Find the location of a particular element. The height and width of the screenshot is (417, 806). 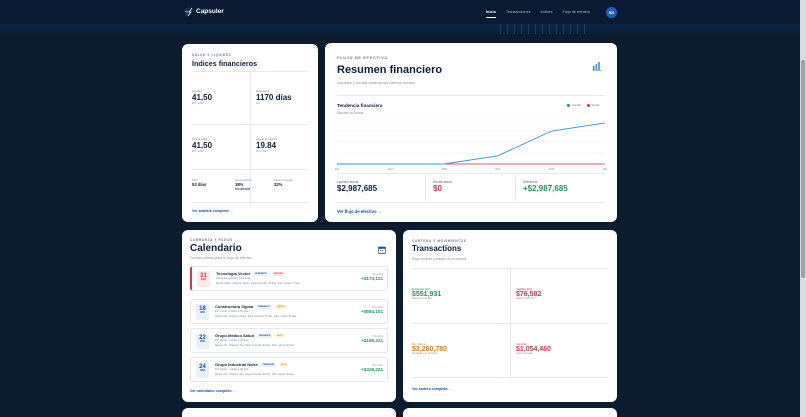

box-sub: Cartera vencida is located at coordinates (524, 354).